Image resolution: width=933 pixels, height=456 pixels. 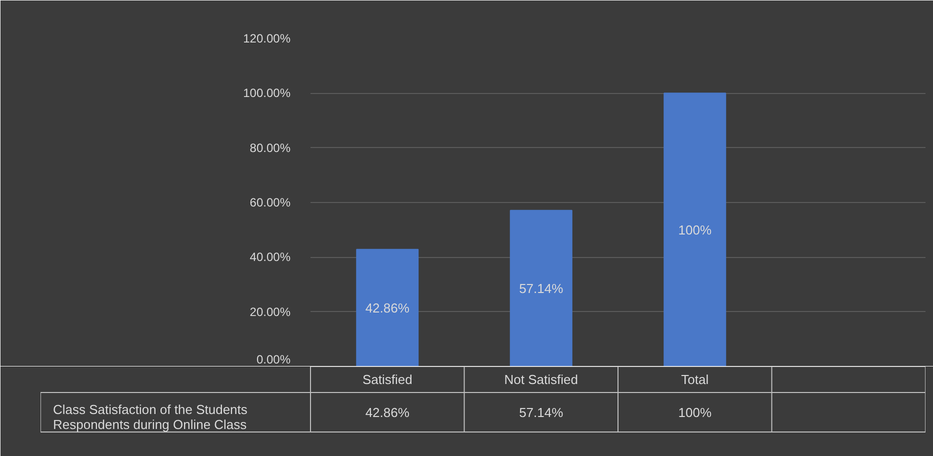 I want to click on data-label: 100%, so click(x=695, y=412).